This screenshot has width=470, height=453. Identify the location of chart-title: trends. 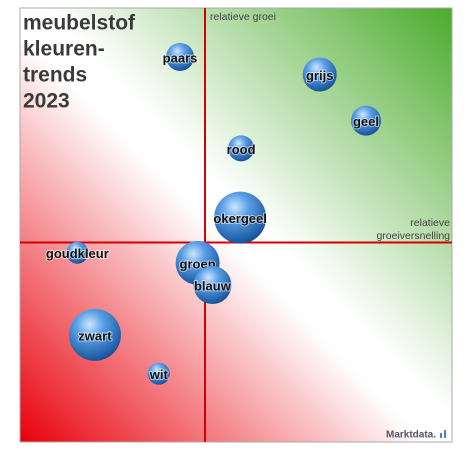
(55, 75).